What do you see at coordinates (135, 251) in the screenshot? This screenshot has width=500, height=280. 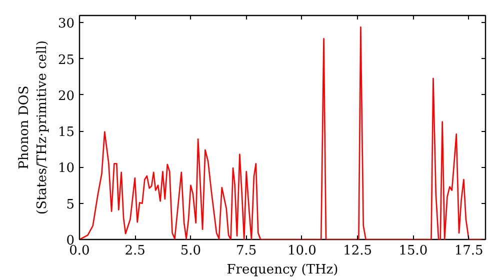 I see `x-tick-label: 2.5` at bounding box center [135, 251].